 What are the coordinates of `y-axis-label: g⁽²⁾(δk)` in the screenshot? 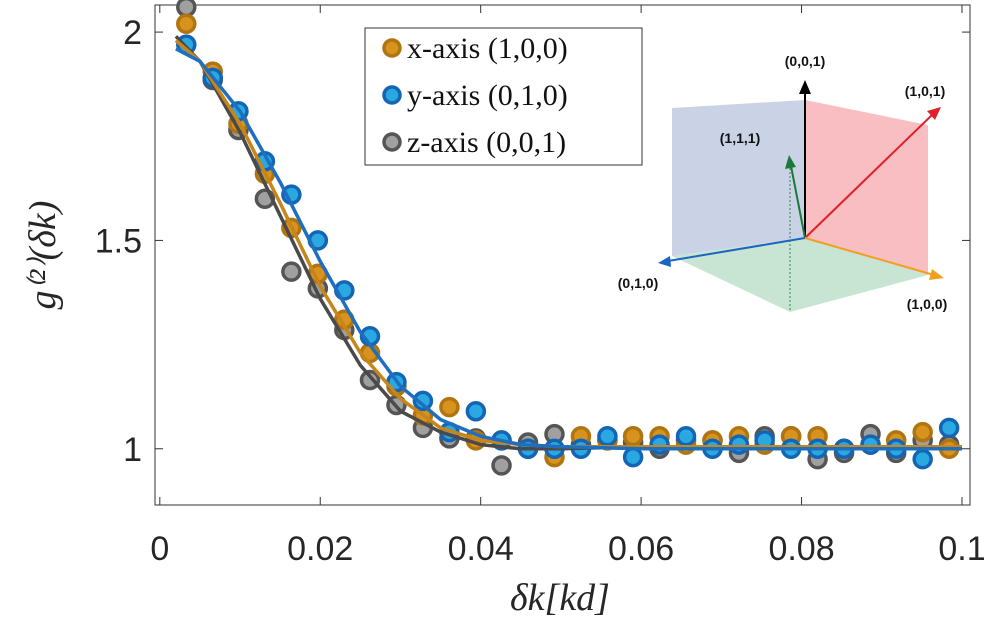 It's located at (43, 255).